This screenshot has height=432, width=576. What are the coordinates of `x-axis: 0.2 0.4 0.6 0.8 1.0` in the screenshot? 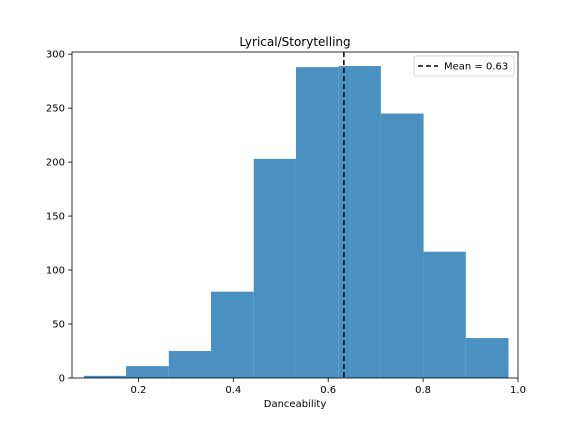 It's located at (328, 387).